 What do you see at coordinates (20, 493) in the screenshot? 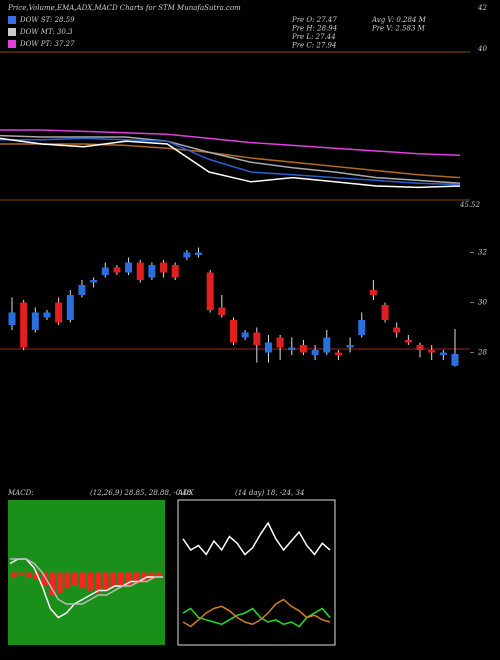
I see `panel-label: MACD:` at bounding box center [20, 493].